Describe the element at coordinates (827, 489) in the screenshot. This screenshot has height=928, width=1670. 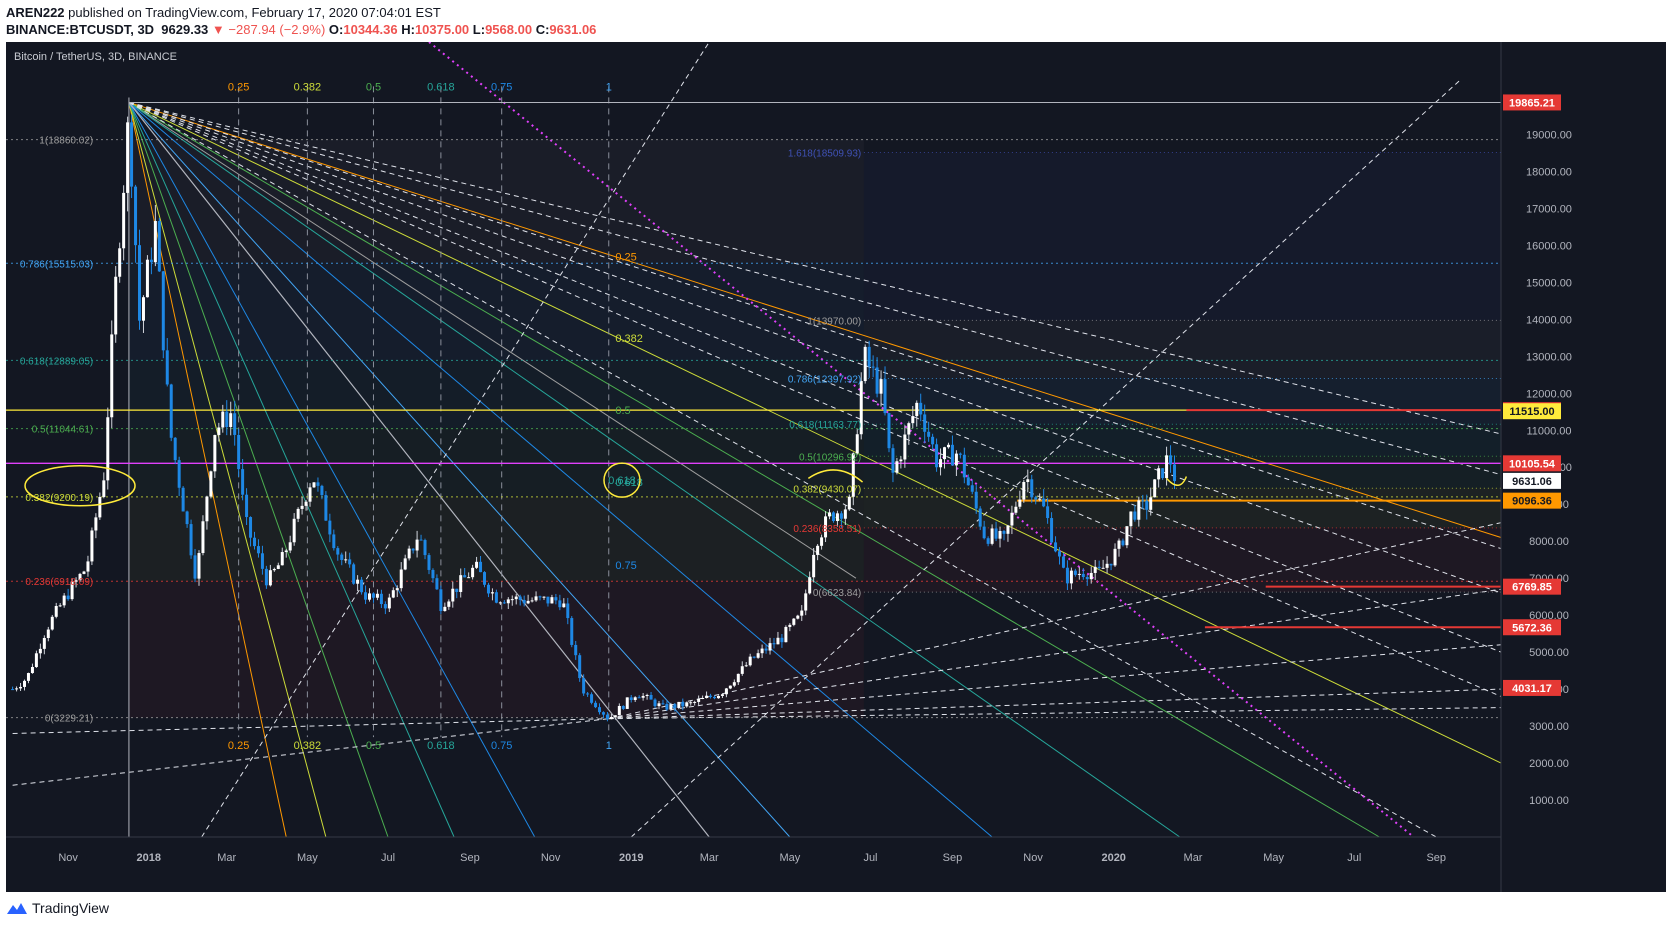
I see `fib-label-2019: 0.382(9430.07)` at that location.